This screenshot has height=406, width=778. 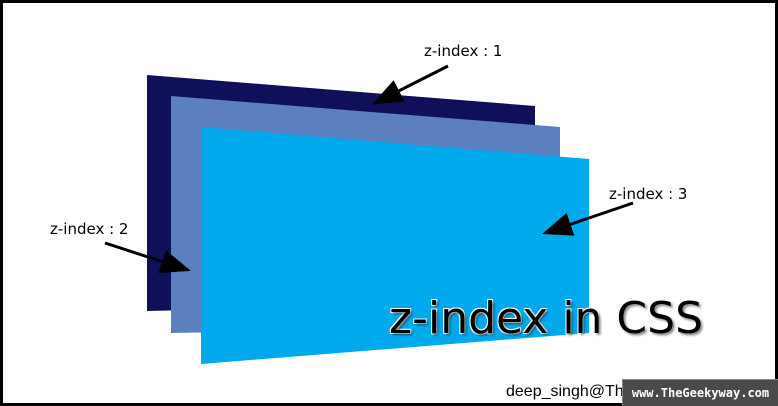 What do you see at coordinates (566, 391) in the screenshot?
I see `author-credit: deep_singh@TheGeekyway` at bounding box center [566, 391].